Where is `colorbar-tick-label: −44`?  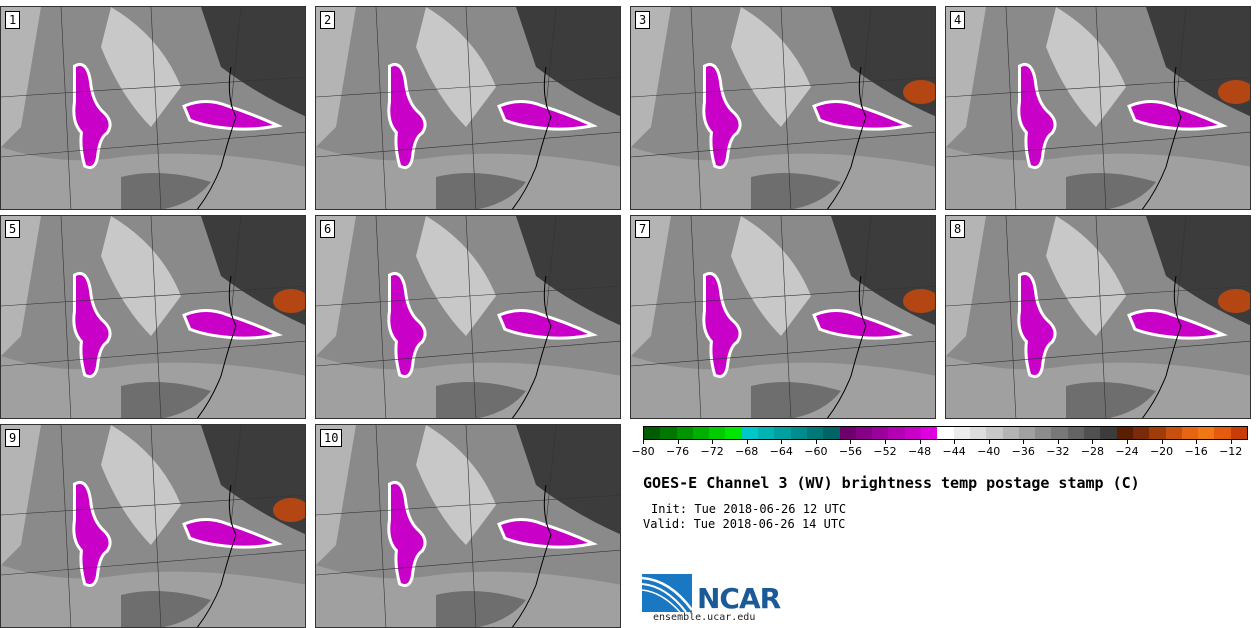
colorbar-tick-label: −44 is located at coordinates (954, 451).